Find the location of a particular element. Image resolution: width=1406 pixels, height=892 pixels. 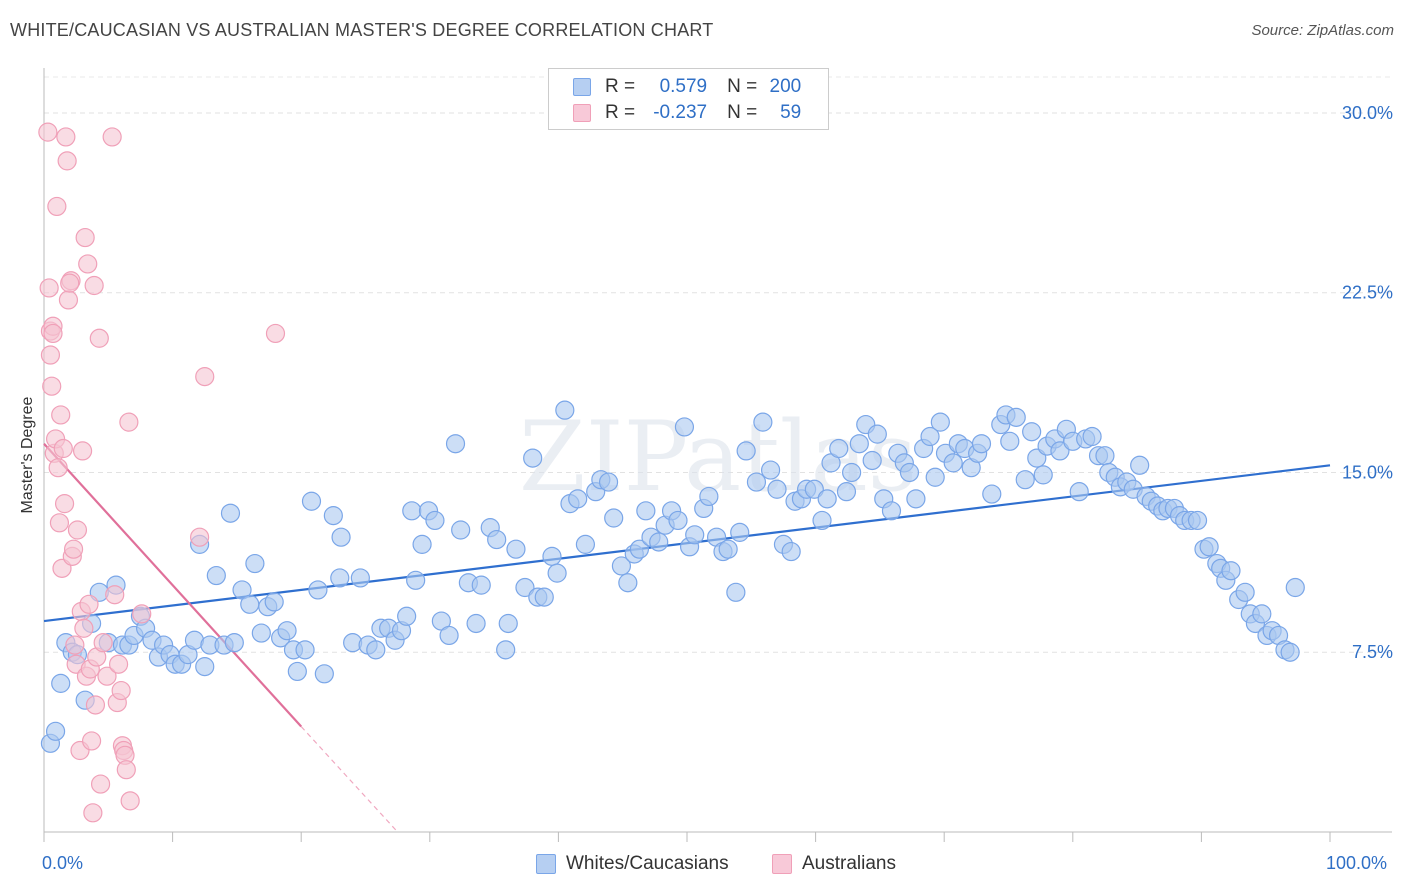

series-swatch-whites is located at coordinates (546, 864).